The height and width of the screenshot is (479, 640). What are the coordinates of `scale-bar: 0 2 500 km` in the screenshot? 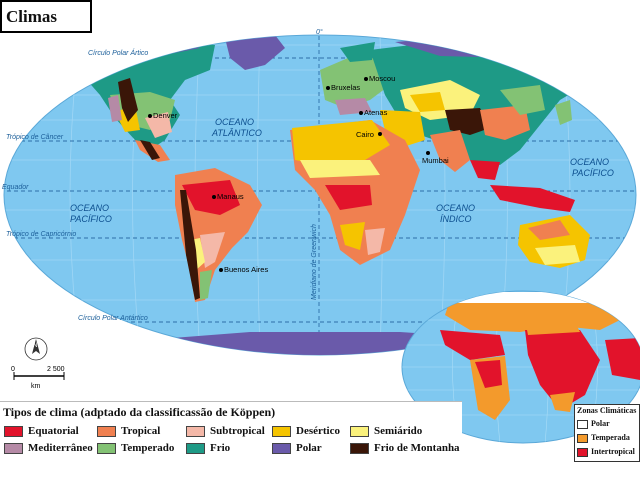 It's located at (38, 378).